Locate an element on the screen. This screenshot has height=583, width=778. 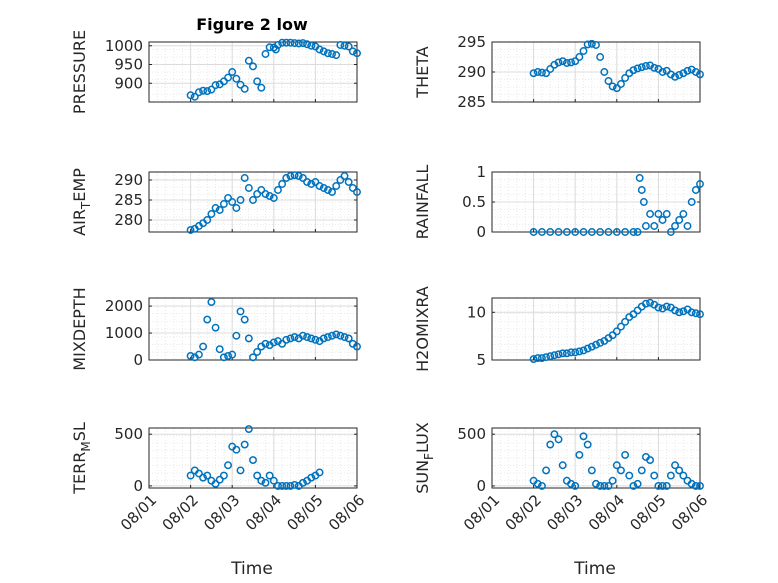
x-tick-label: 08/06 is located at coordinates (346, 512).